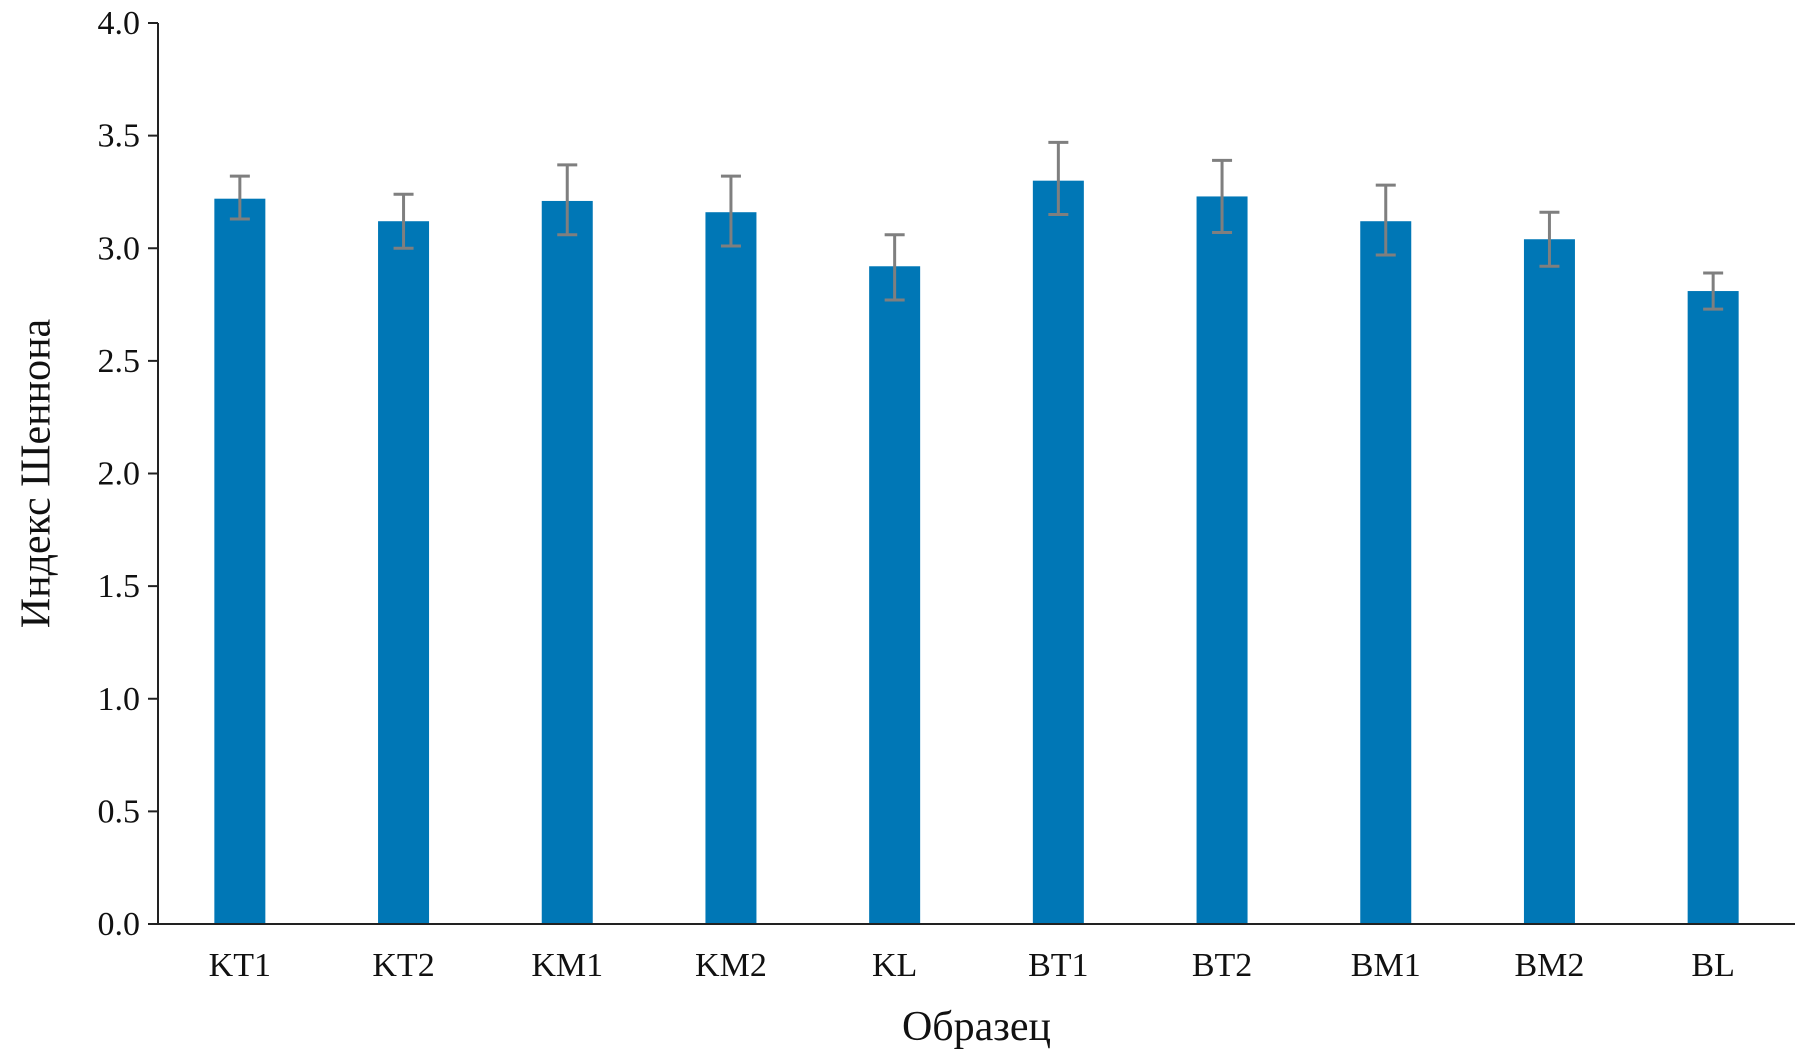 This screenshot has height=1062, width=1802. Describe the element at coordinates (972, 965) in the screenshot. I see `x-axis-ticks: KT1 KT2 KM1 KM2 KL BT1 BT2 BM1 BM2 BL` at that location.